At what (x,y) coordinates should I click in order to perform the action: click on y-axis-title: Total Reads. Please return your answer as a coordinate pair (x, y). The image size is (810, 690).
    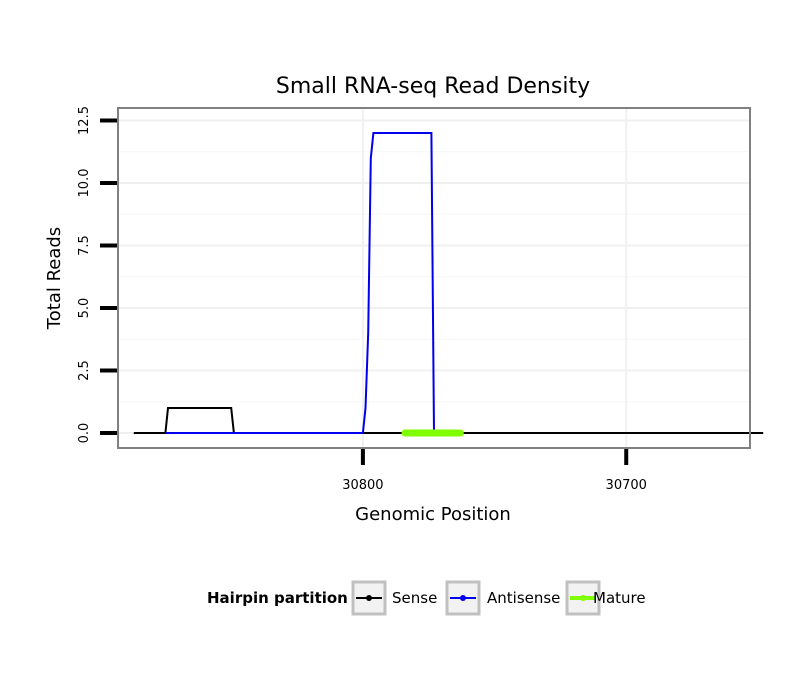
    Looking at the image, I should click on (54, 278).